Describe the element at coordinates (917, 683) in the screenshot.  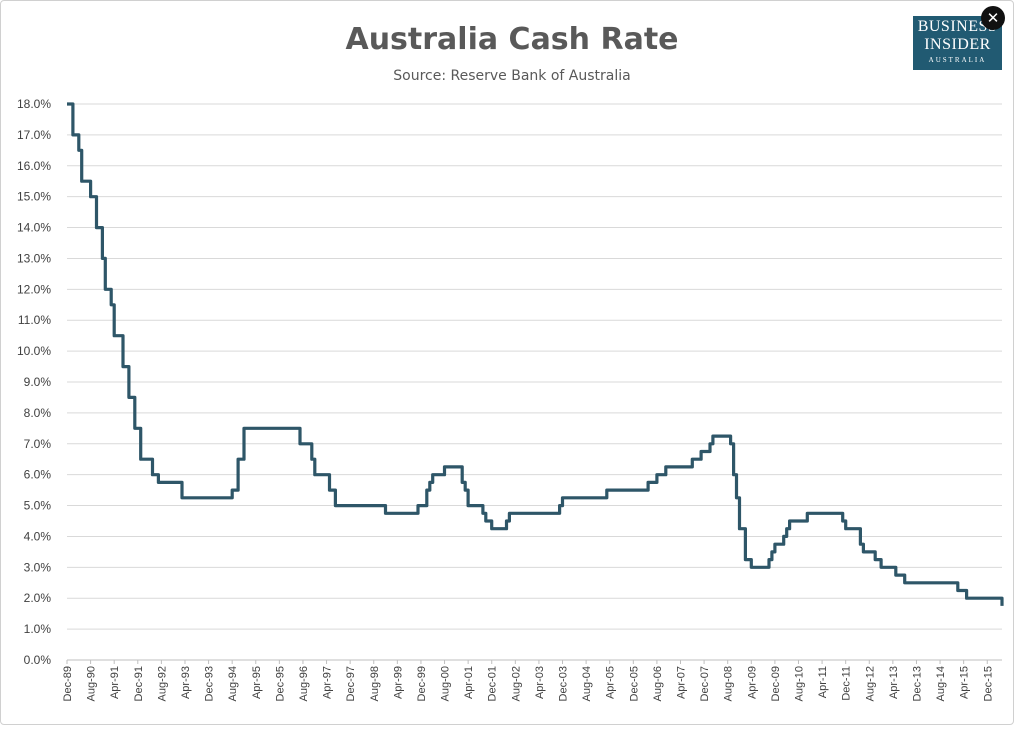
I see `x-tick-label: Dec-13` at that location.